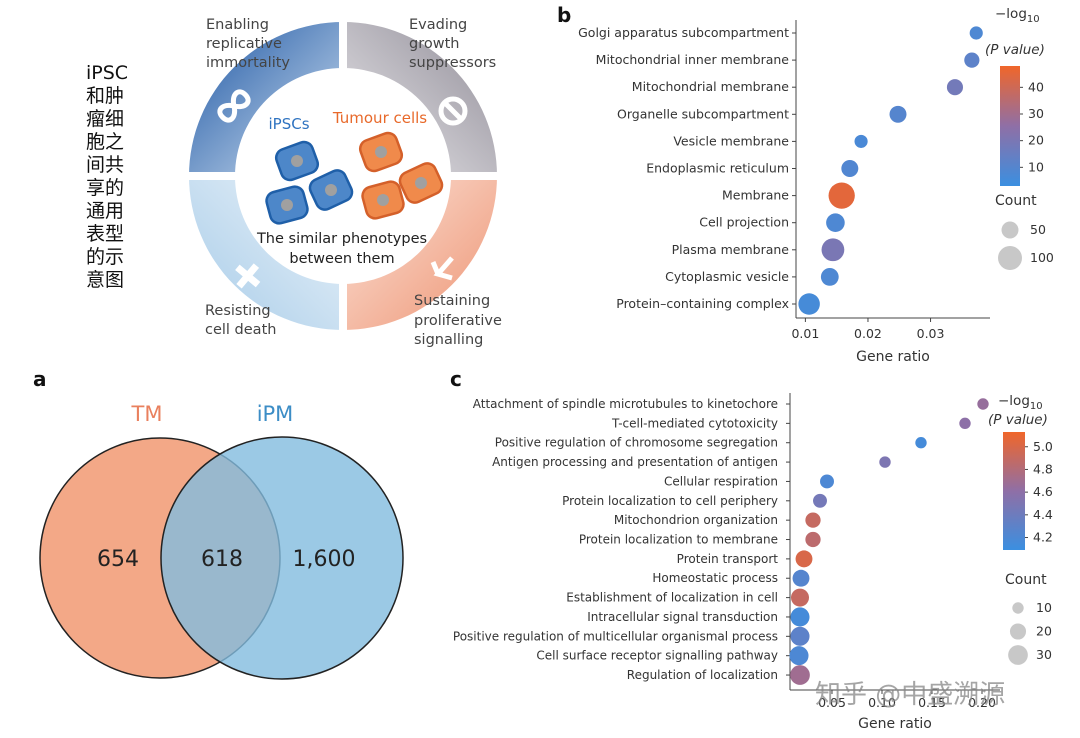 The height and width of the screenshot is (738, 1080). Describe the element at coordinates (564, 15) in the screenshot. I see `panel-label: b` at that location.